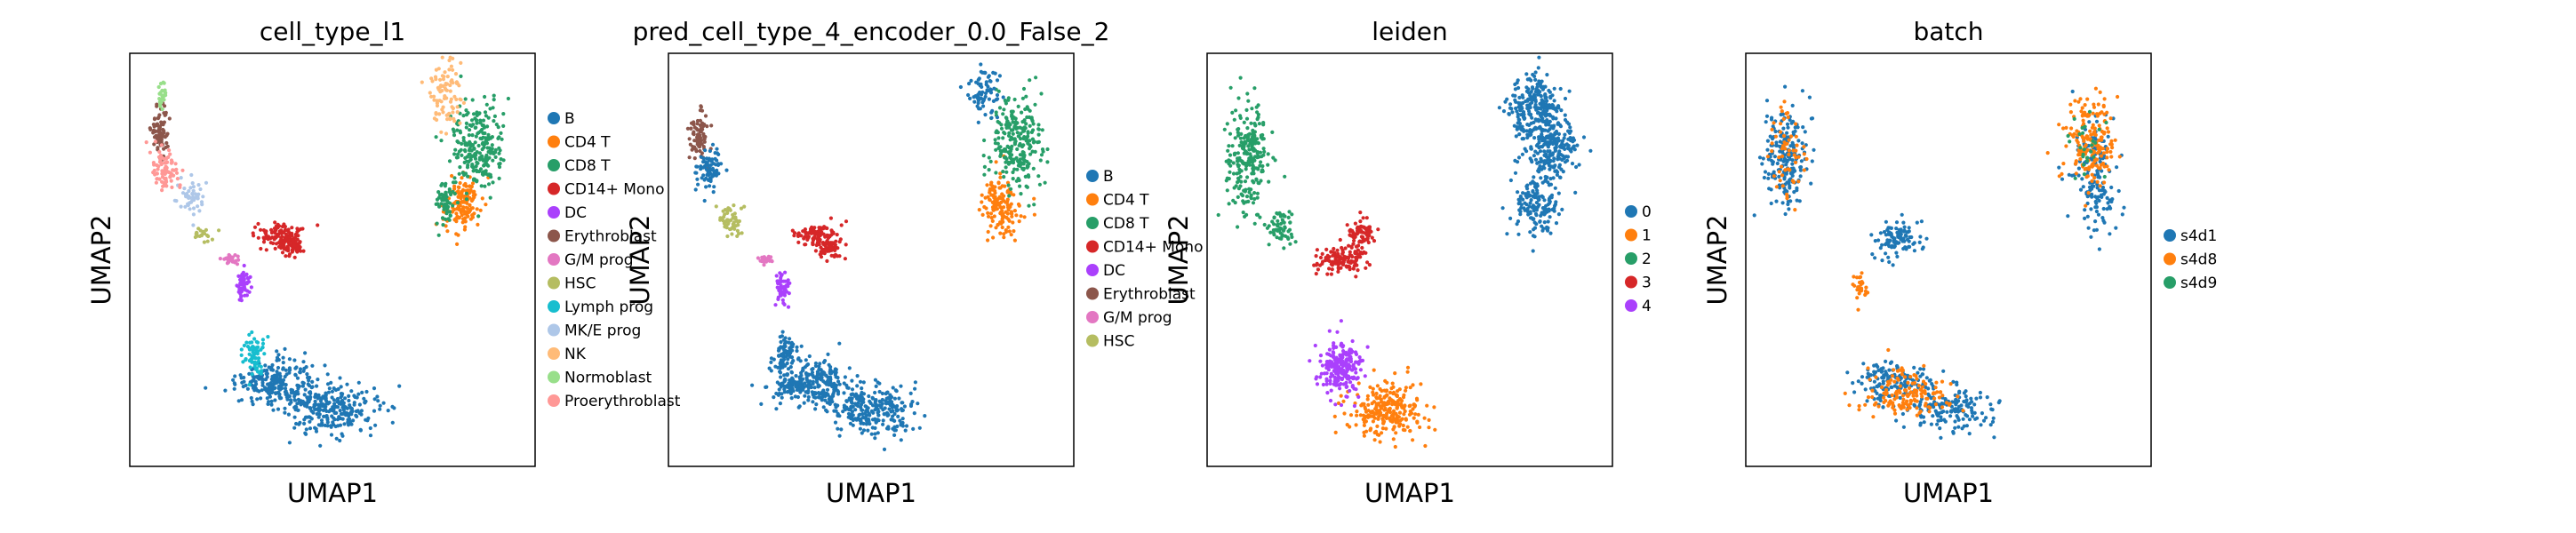  Describe the element at coordinates (332, 31) in the screenshot. I see `panel-title: cell_type_l1` at that location.